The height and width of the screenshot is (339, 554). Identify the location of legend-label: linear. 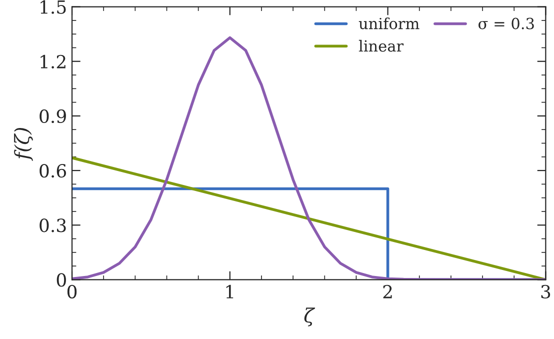
(381, 46).